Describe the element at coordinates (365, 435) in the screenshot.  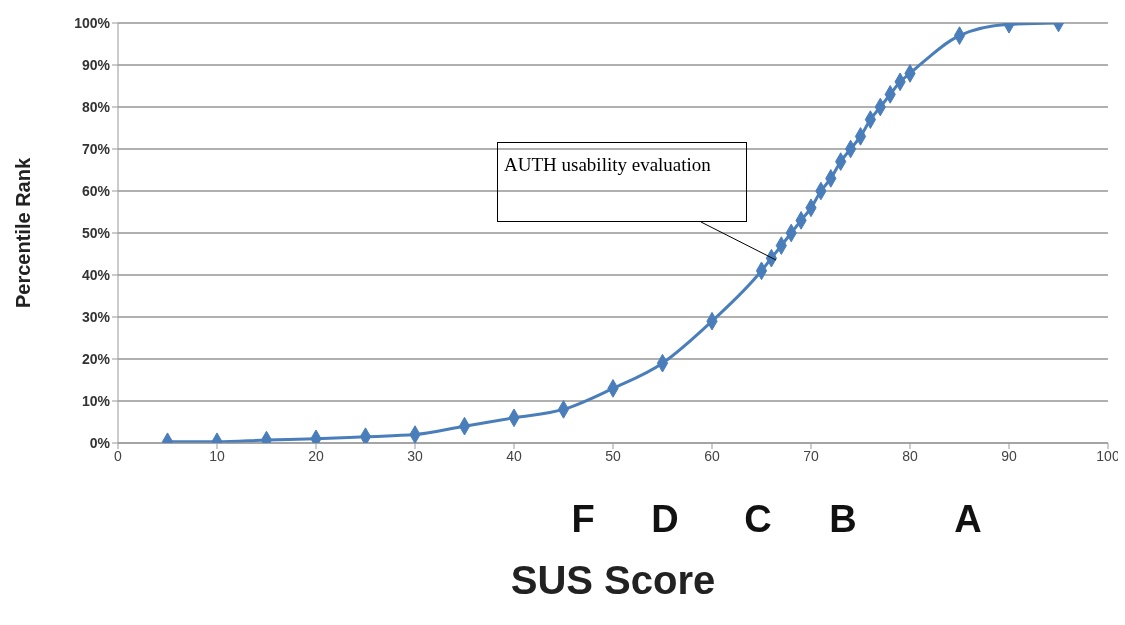
I see `point` at that location.